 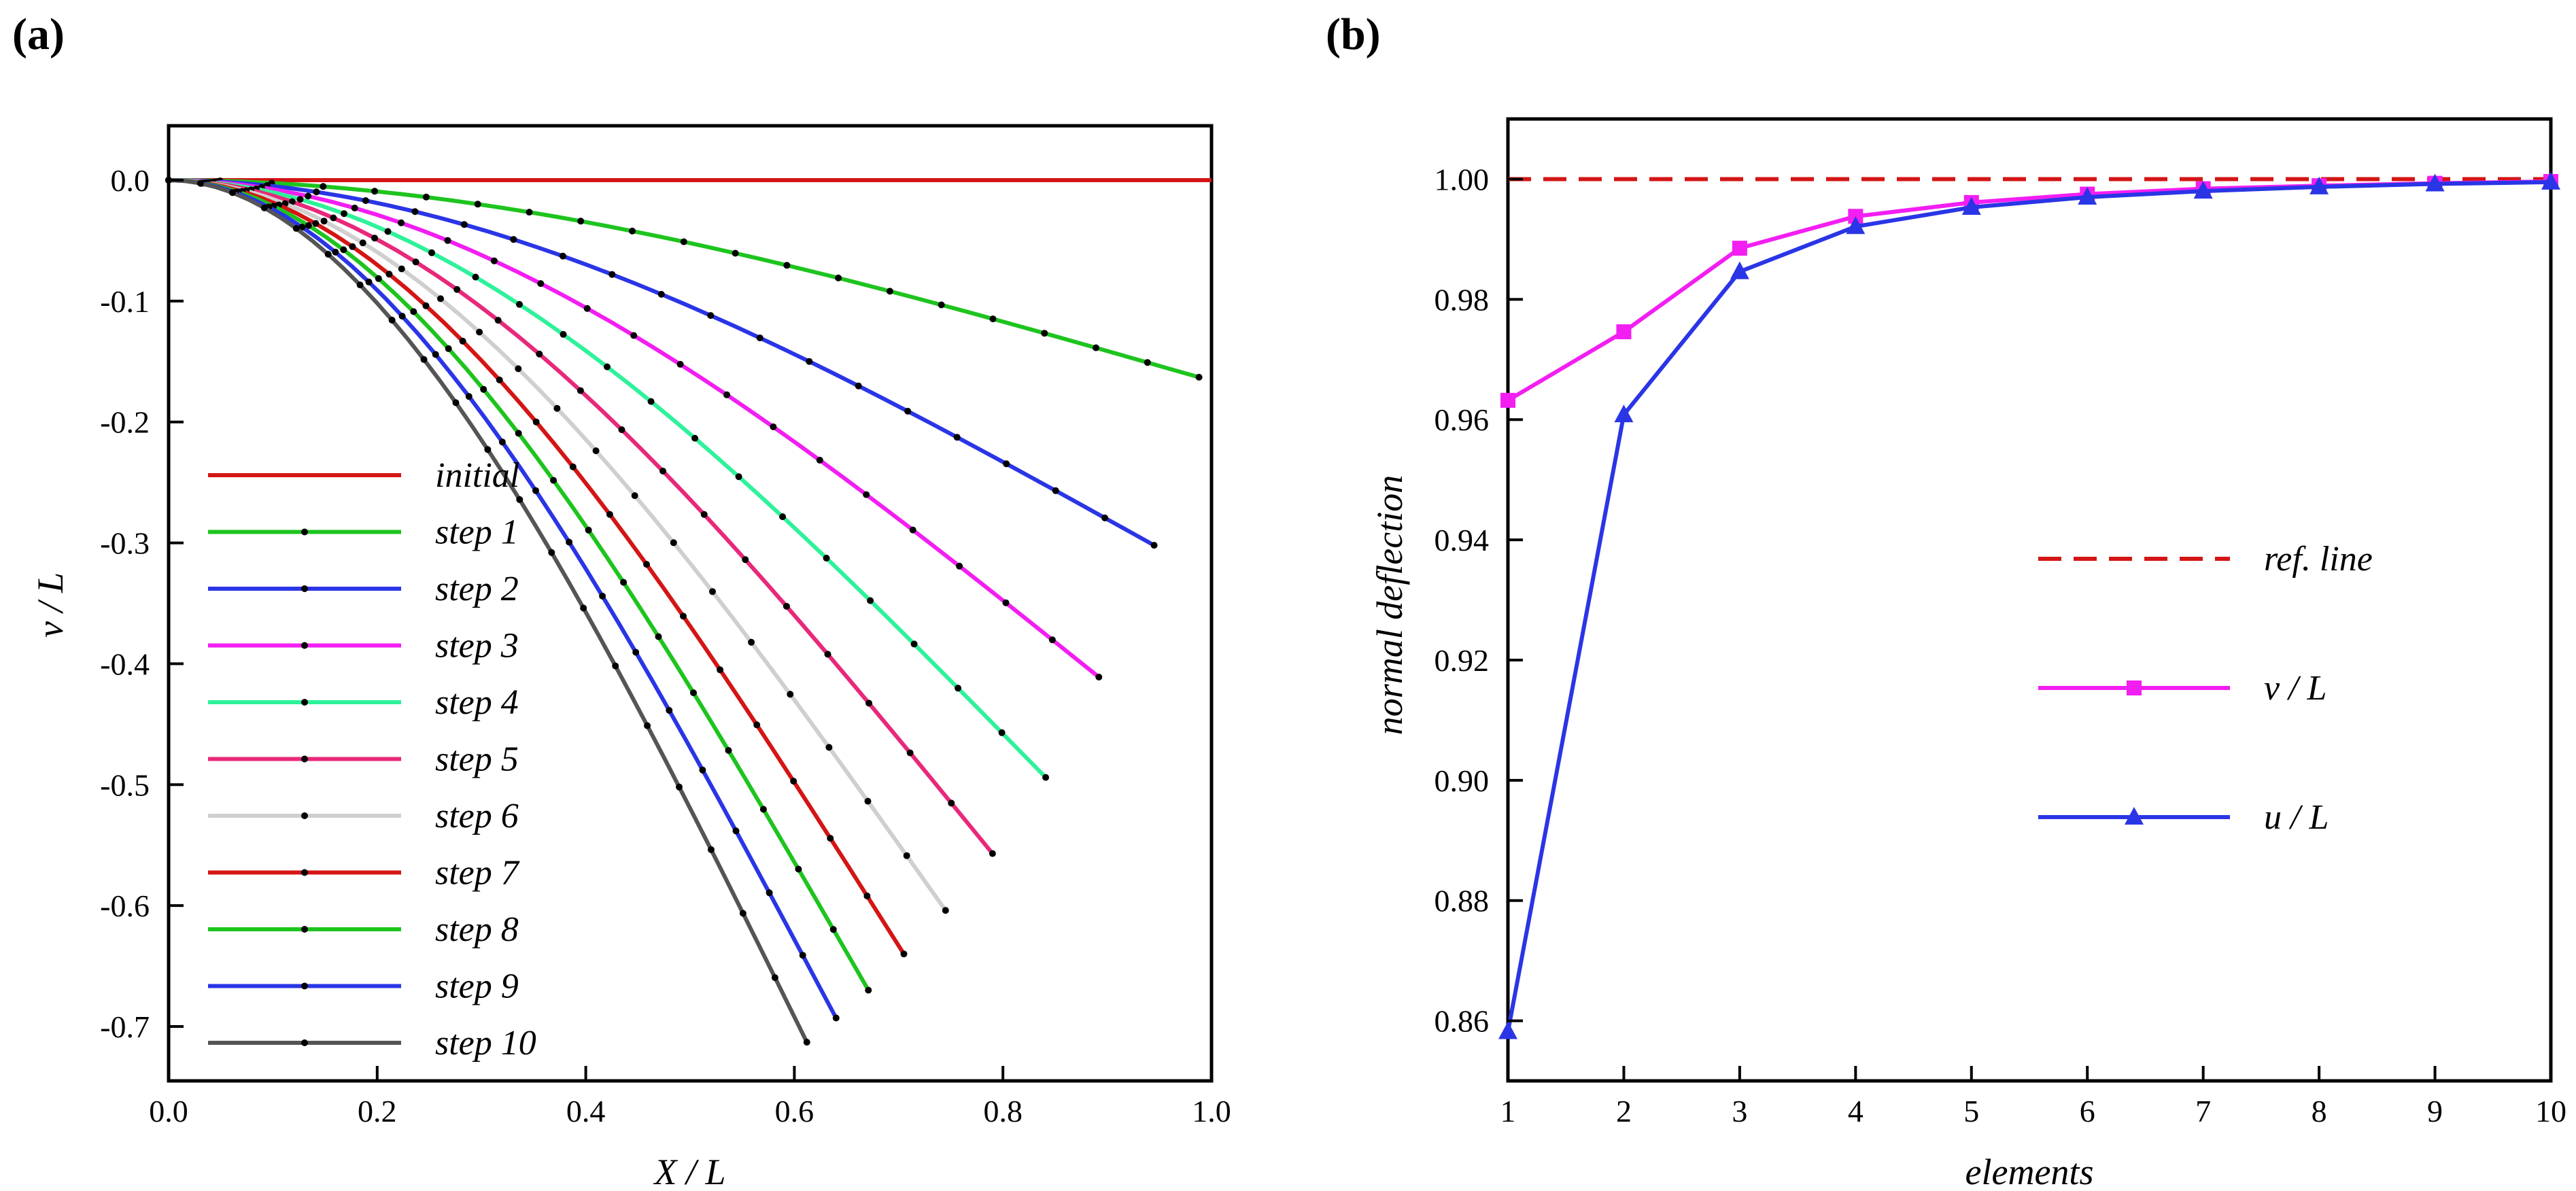 I want to click on y-tick-label: -0.5, so click(x=125, y=785).